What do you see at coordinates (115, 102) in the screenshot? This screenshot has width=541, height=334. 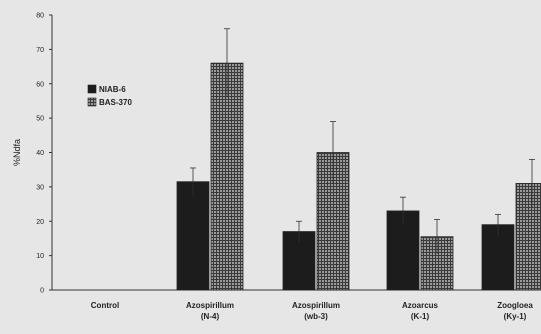 I see `legend-label: BAS-370` at bounding box center [115, 102].